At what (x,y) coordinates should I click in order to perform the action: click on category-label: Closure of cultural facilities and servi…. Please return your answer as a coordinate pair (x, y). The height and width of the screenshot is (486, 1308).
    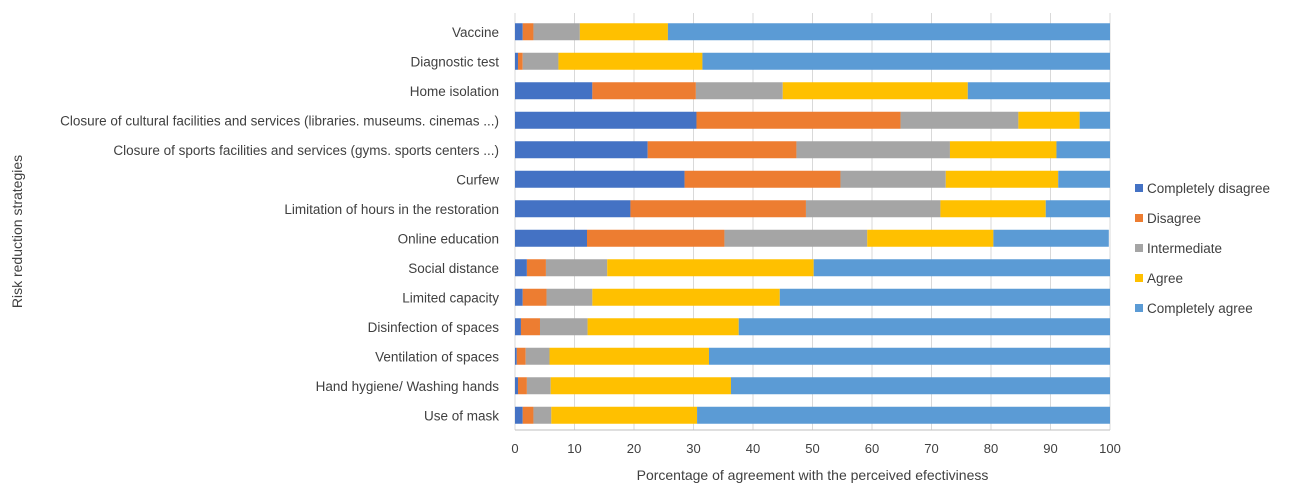
    Looking at the image, I should click on (279, 120).